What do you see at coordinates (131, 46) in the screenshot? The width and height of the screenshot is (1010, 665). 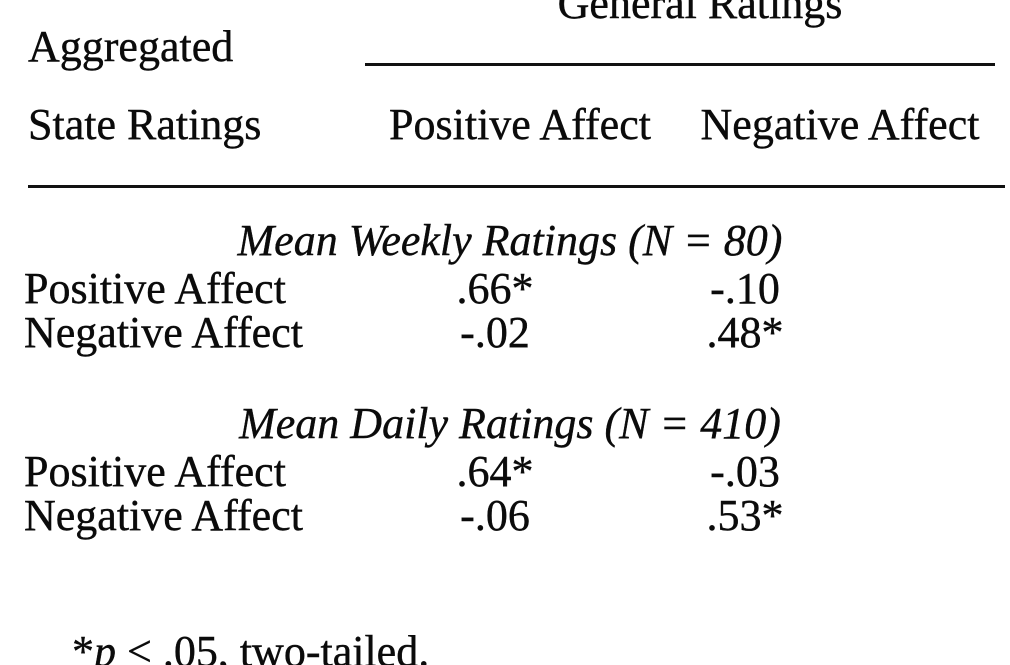 I see `stub-header-line1: Aggregated` at bounding box center [131, 46].